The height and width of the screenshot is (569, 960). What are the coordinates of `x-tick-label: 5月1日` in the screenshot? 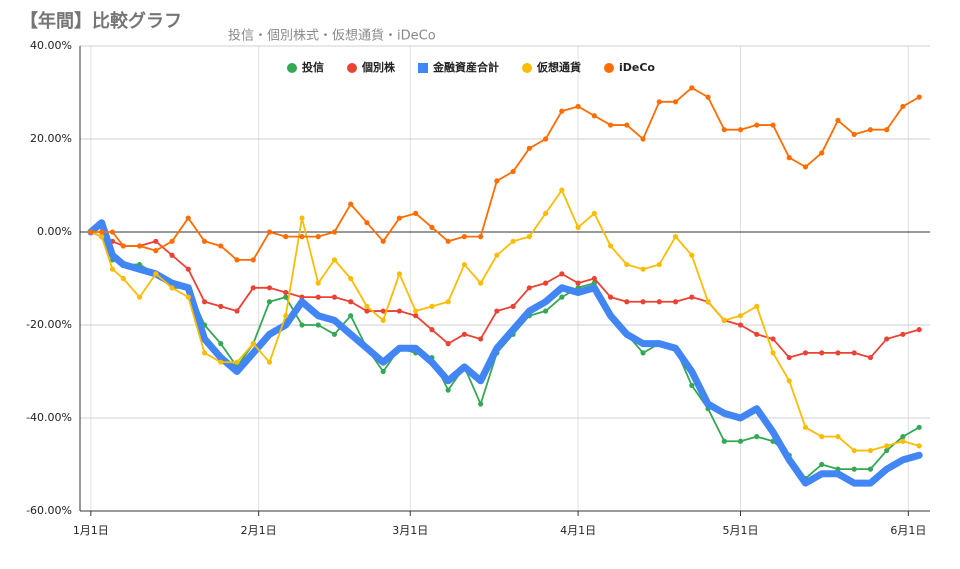 It's located at (741, 530).